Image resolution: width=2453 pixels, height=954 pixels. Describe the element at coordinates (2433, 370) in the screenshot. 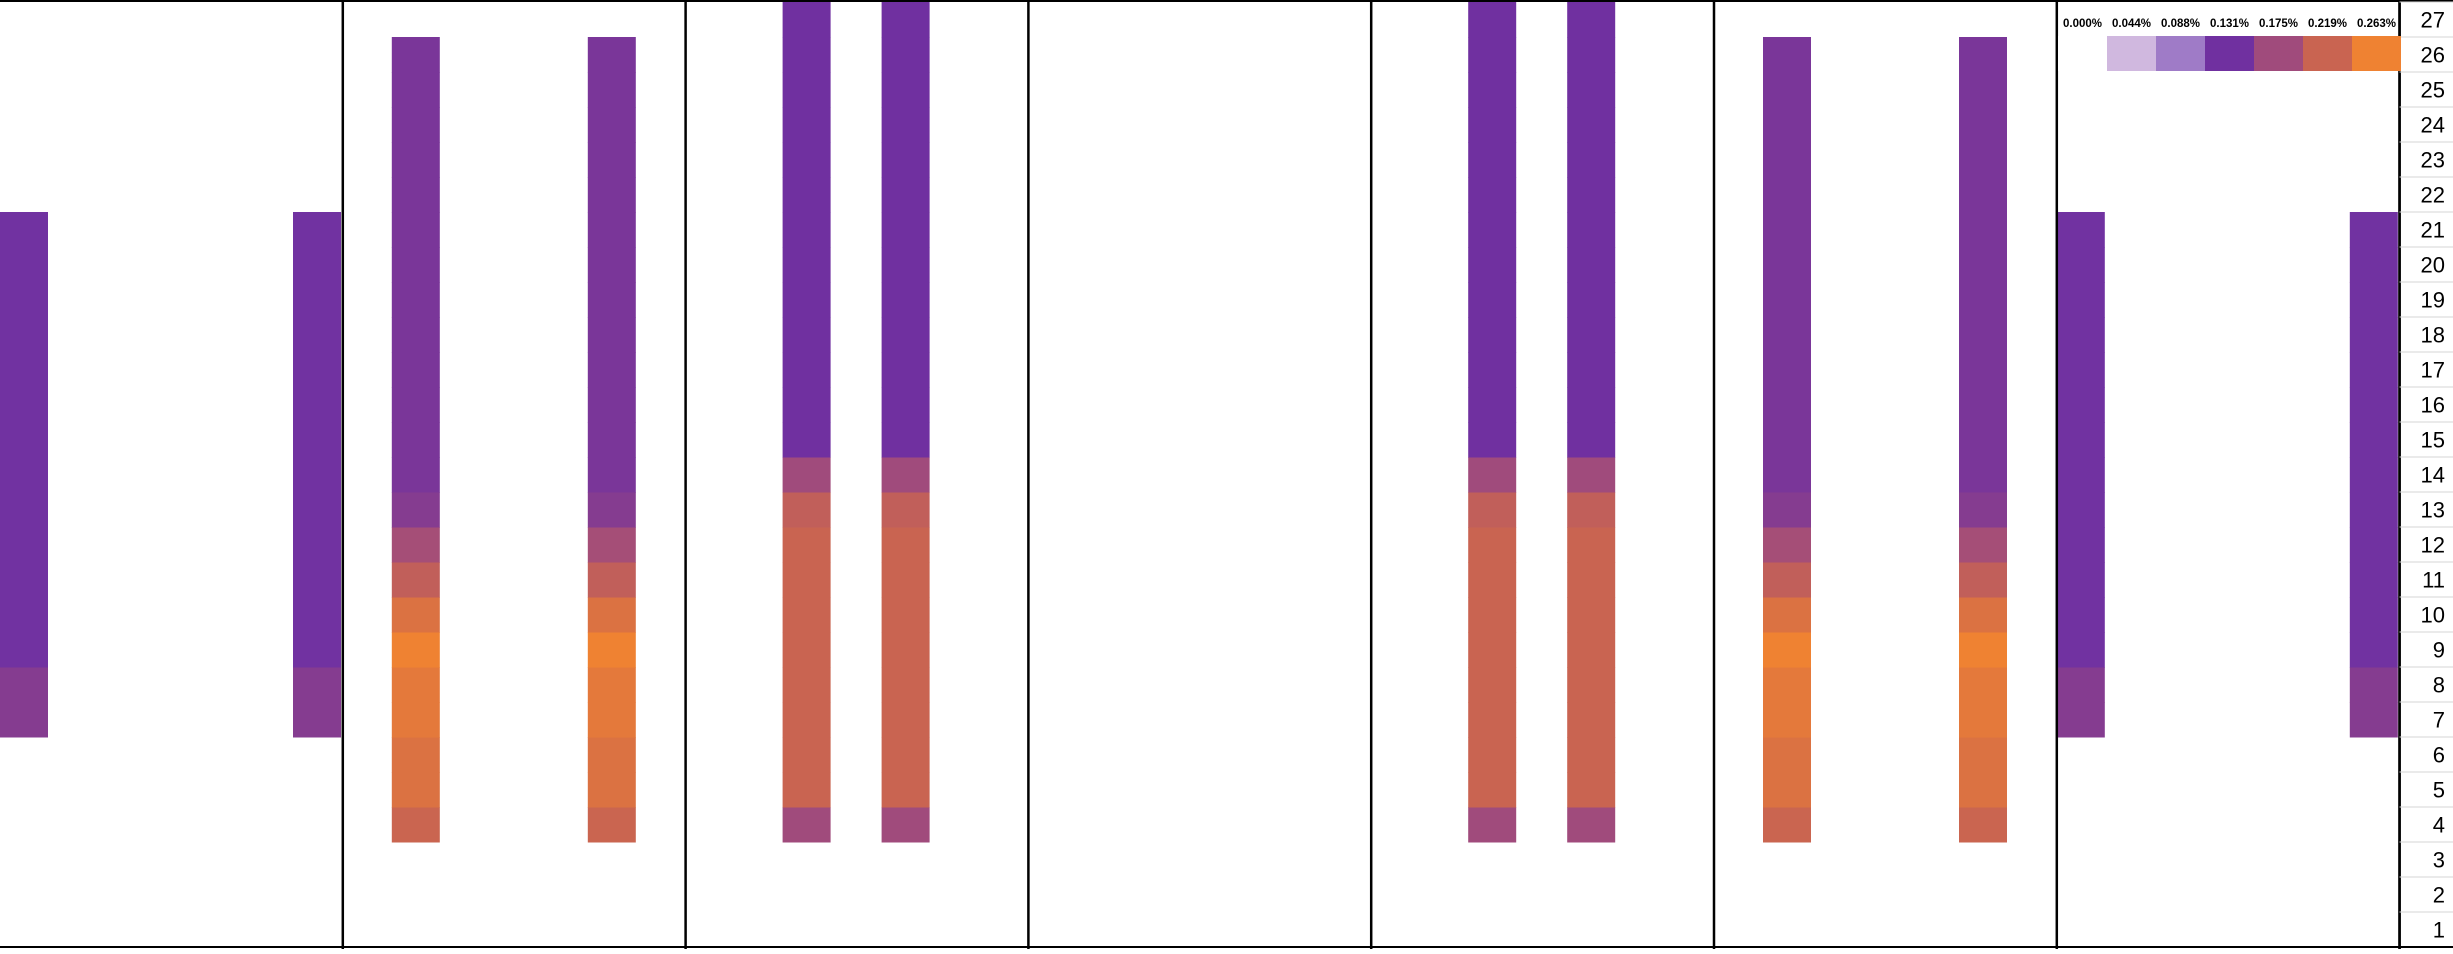

I see `row-label: 17` at that location.